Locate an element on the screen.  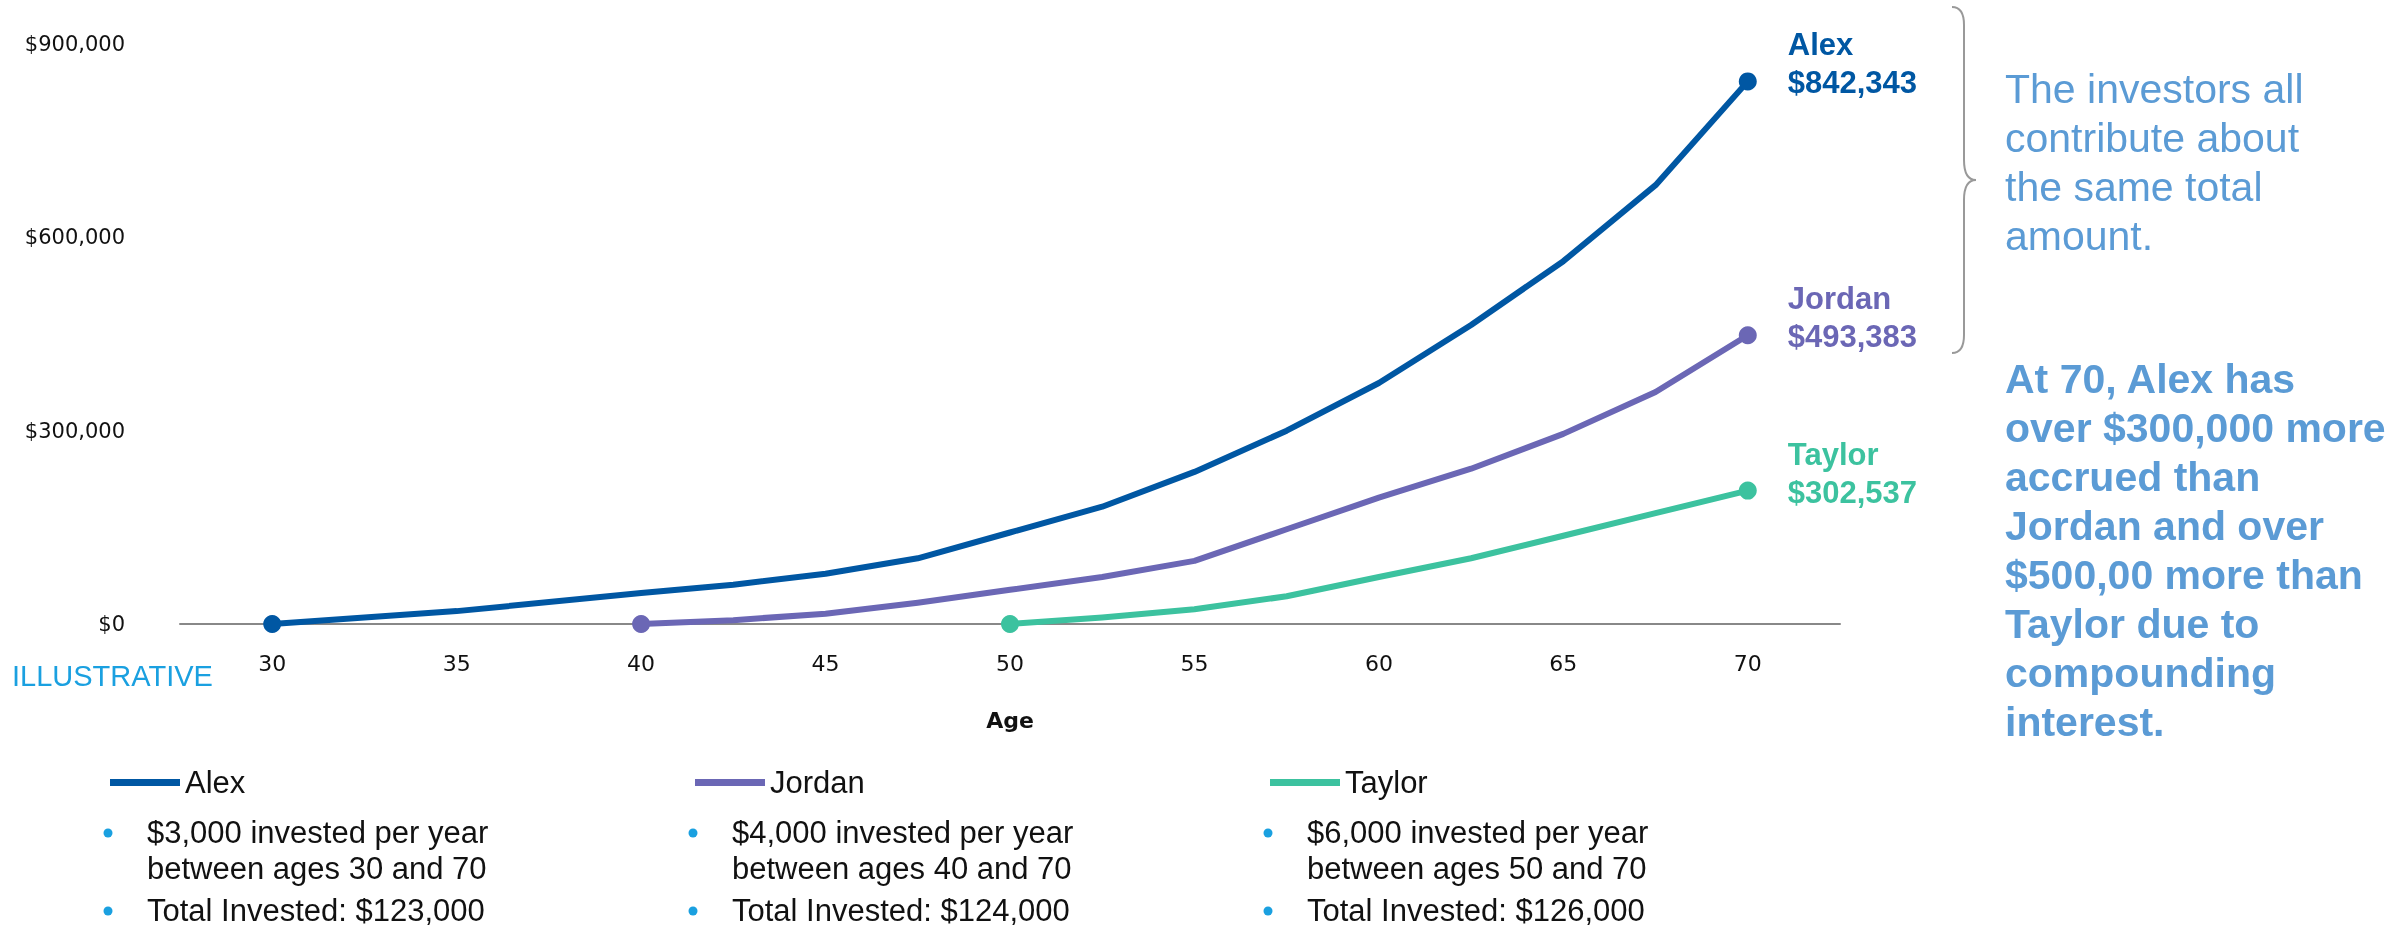
x-tick-label: 45 is located at coordinates (825, 663).